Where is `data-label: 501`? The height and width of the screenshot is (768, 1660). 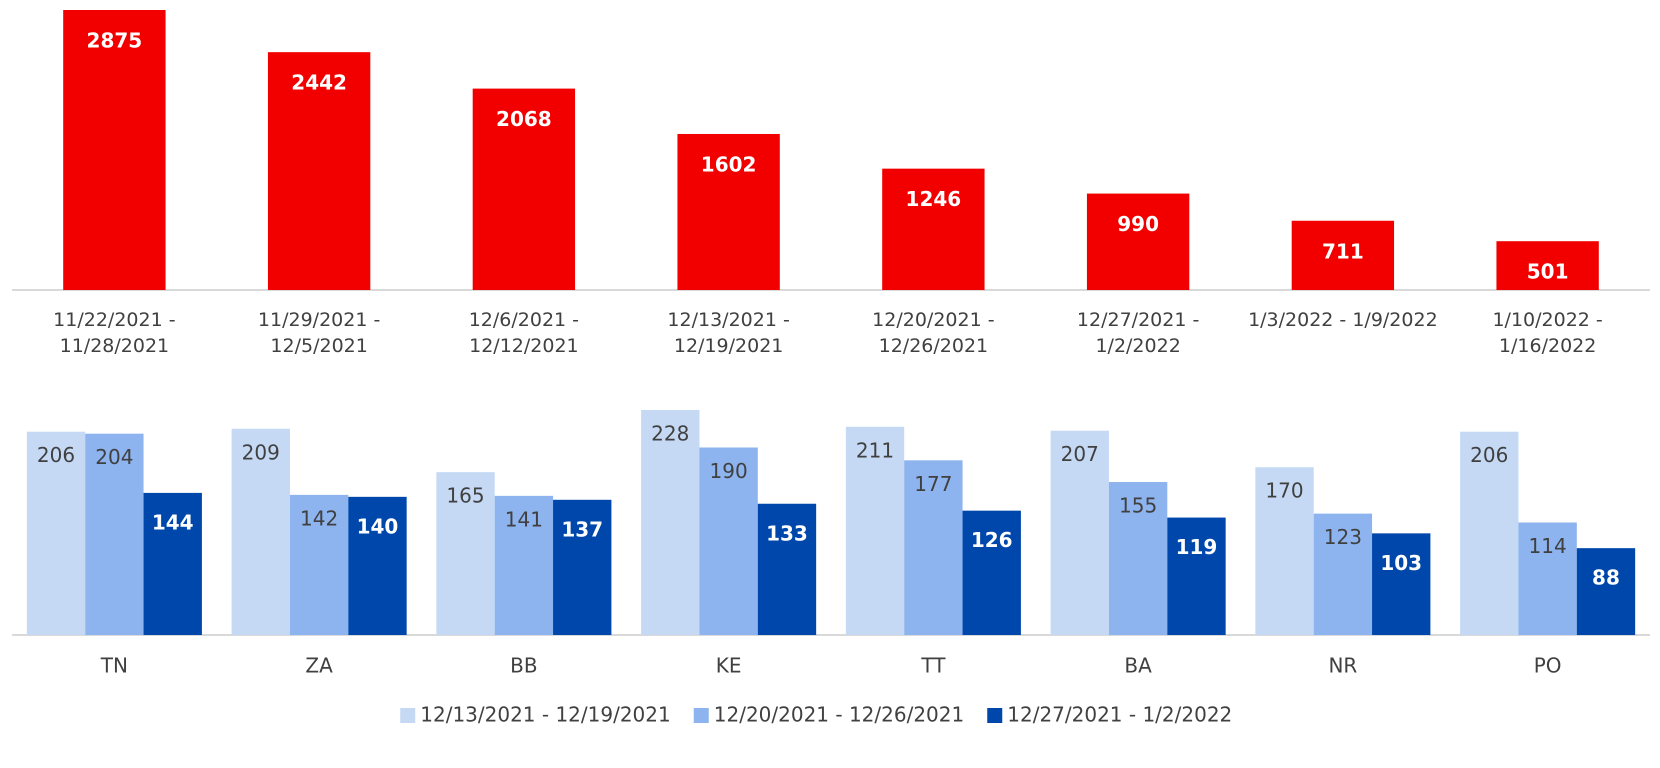 data-label: 501 is located at coordinates (1548, 272).